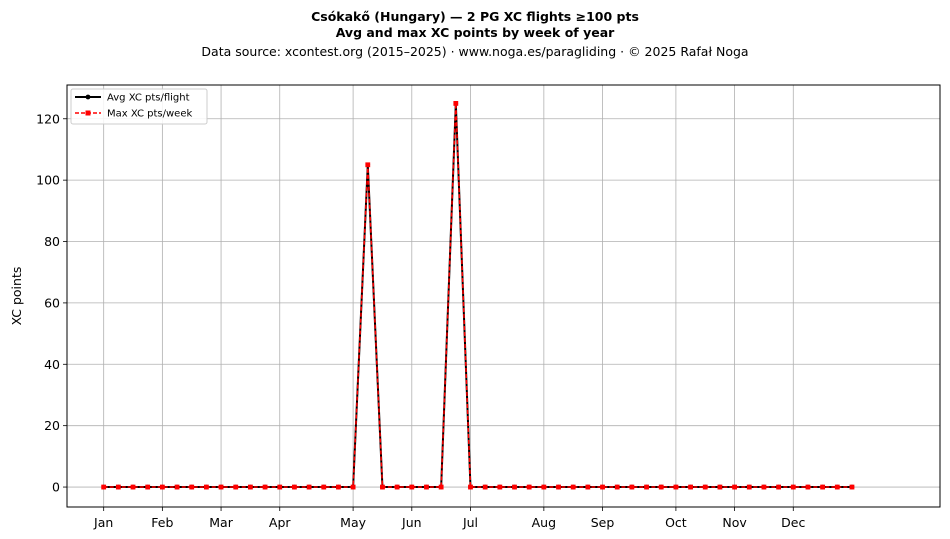 This screenshot has width=950, height=539. What do you see at coordinates (470, 522) in the screenshot?
I see `x-tick-label: Jul` at bounding box center [470, 522].